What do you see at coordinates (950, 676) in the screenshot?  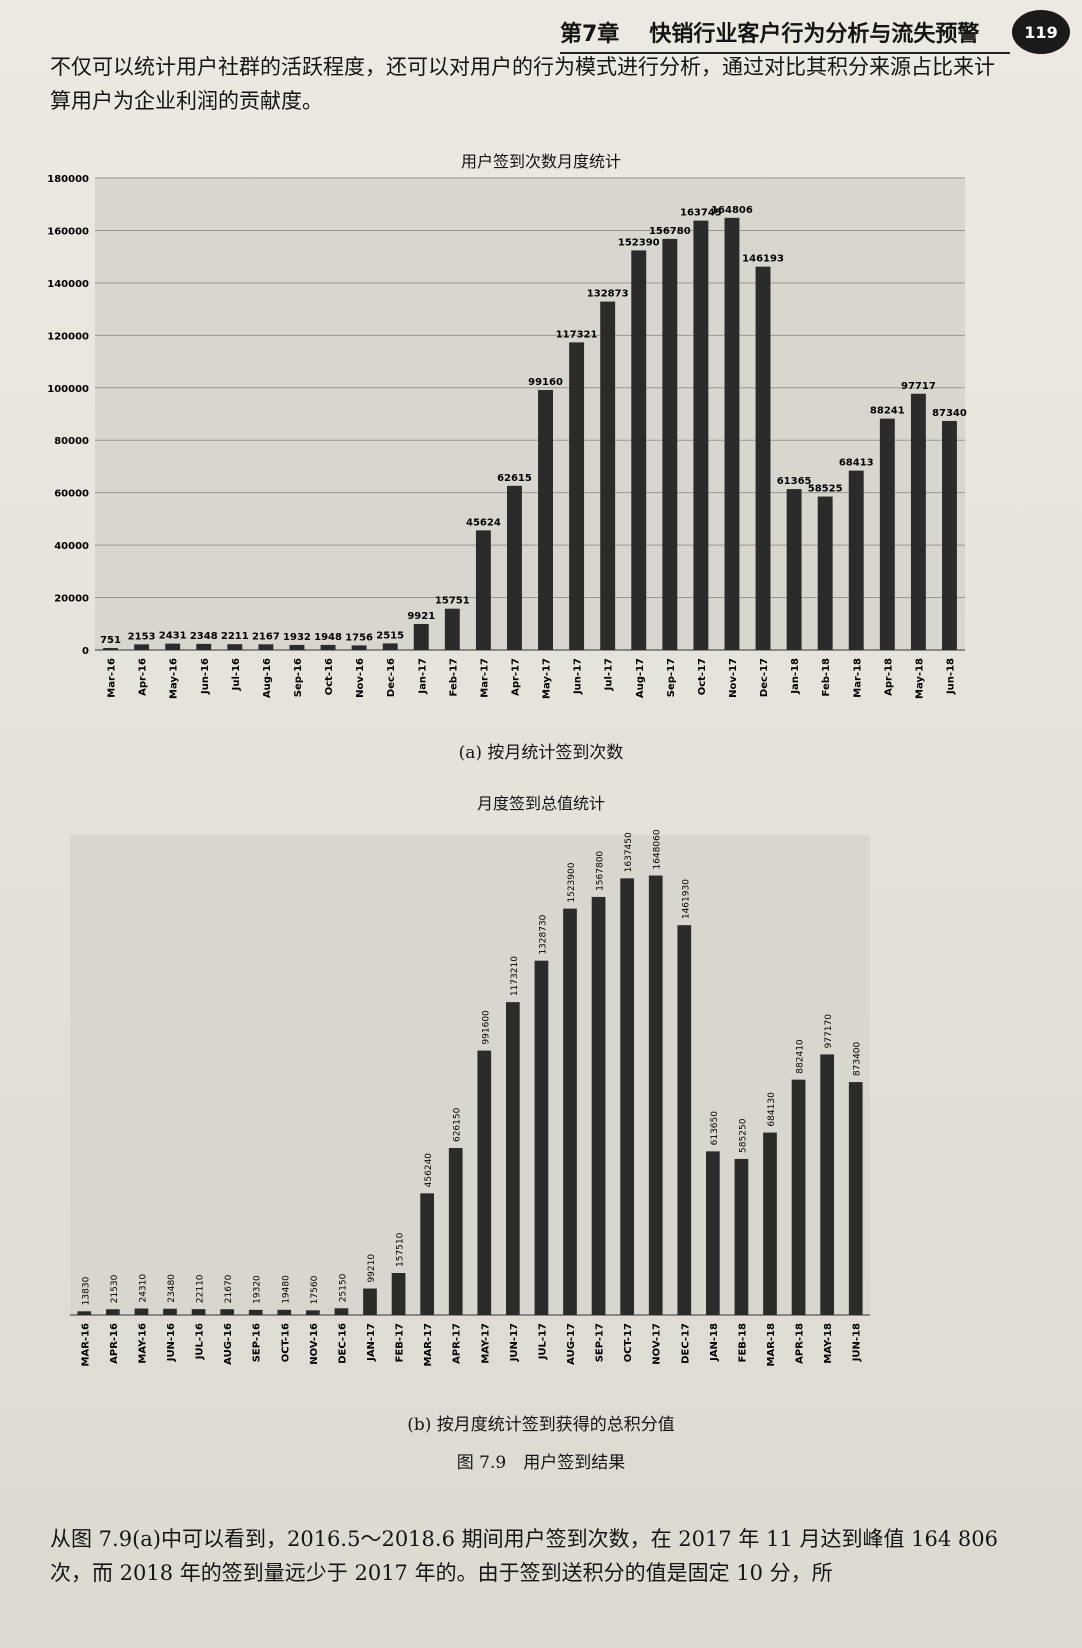 I see `x-tick-label: Jun-18` at bounding box center [950, 676].